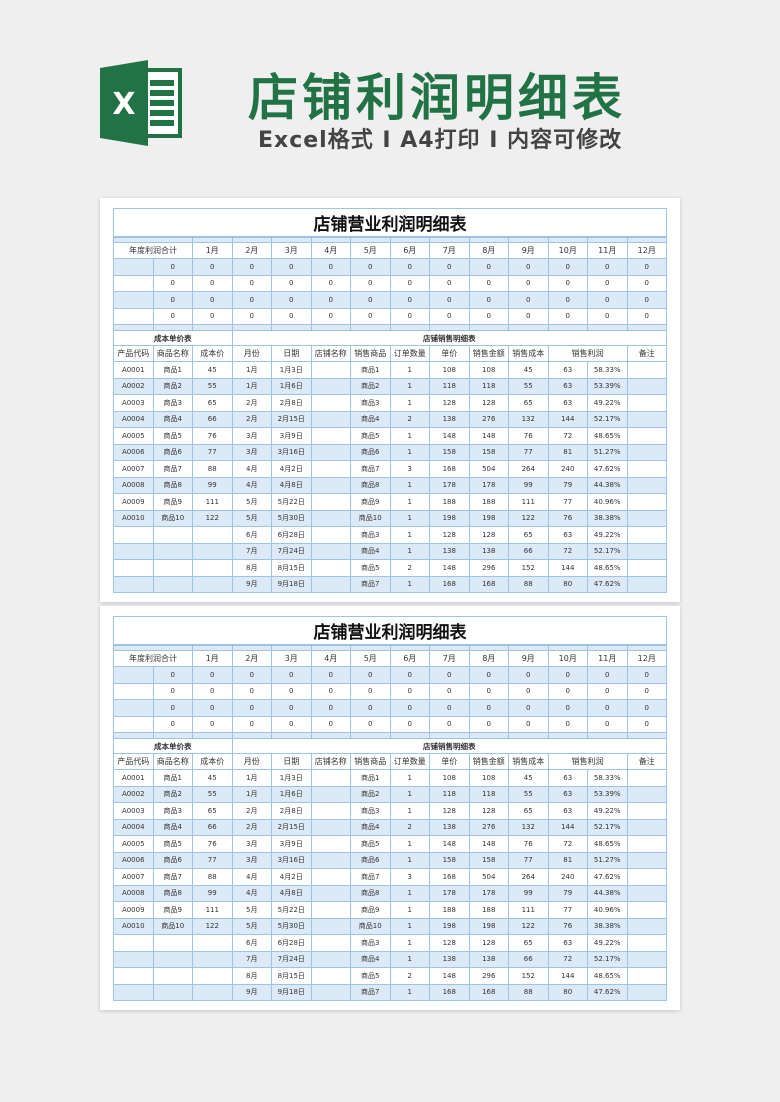 The image size is (780, 1102). What do you see at coordinates (370, 436) in the screenshot?
I see `sales-cell: 商品5` at bounding box center [370, 436].